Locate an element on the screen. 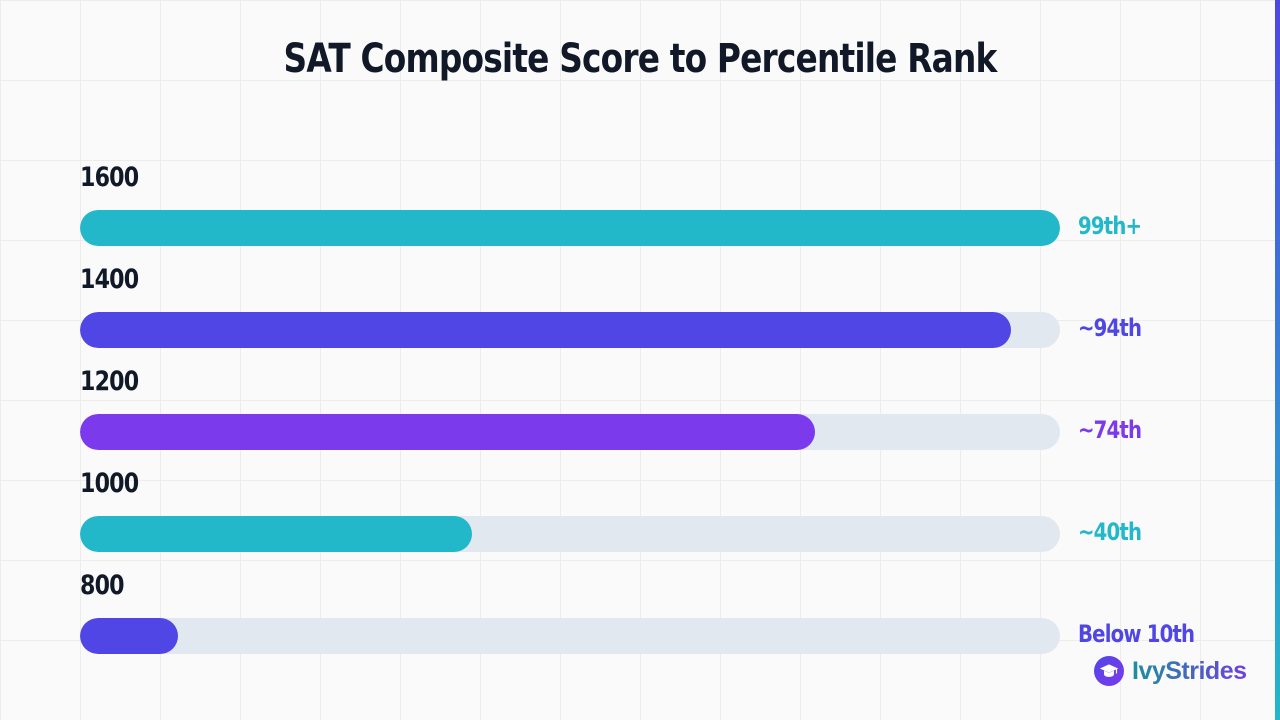  accent-edge is located at coordinates (1277, 360).